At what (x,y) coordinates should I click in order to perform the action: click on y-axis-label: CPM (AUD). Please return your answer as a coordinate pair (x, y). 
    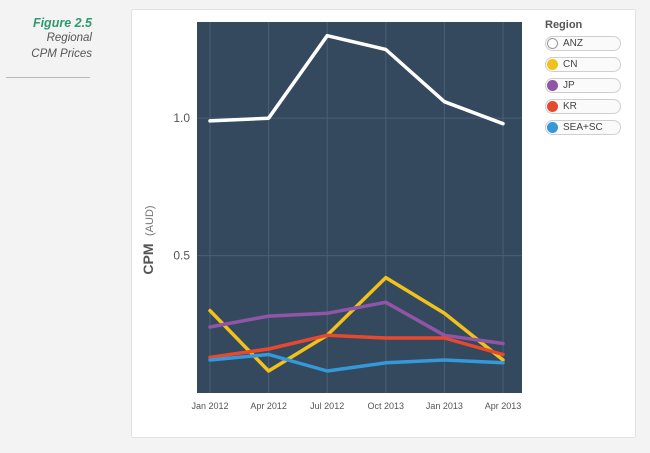
    Looking at the image, I should click on (148, 239).